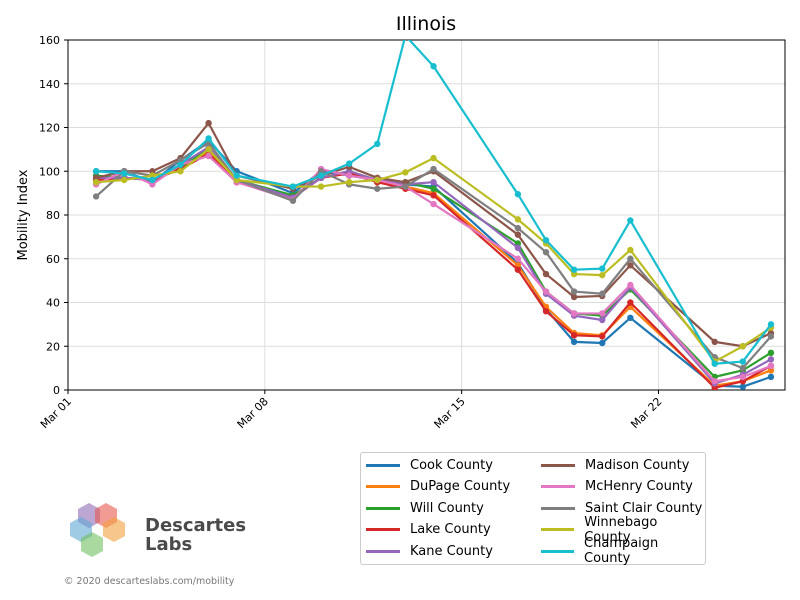 The image size is (800, 600). What do you see at coordinates (53, 259) in the screenshot?
I see `y-tick-label: 60` at bounding box center [53, 259].